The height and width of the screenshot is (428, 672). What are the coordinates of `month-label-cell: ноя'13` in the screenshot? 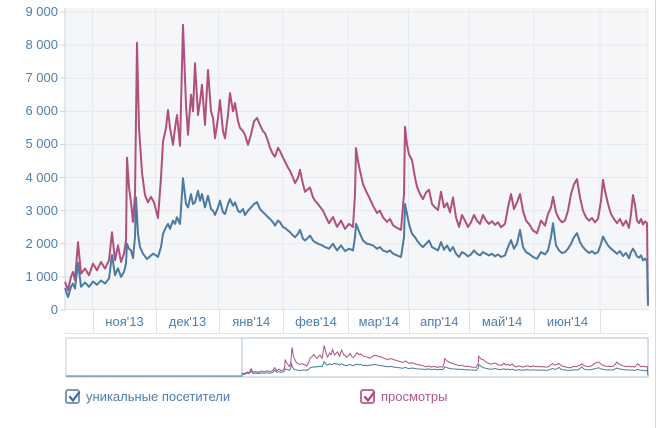 It's located at (124, 321).